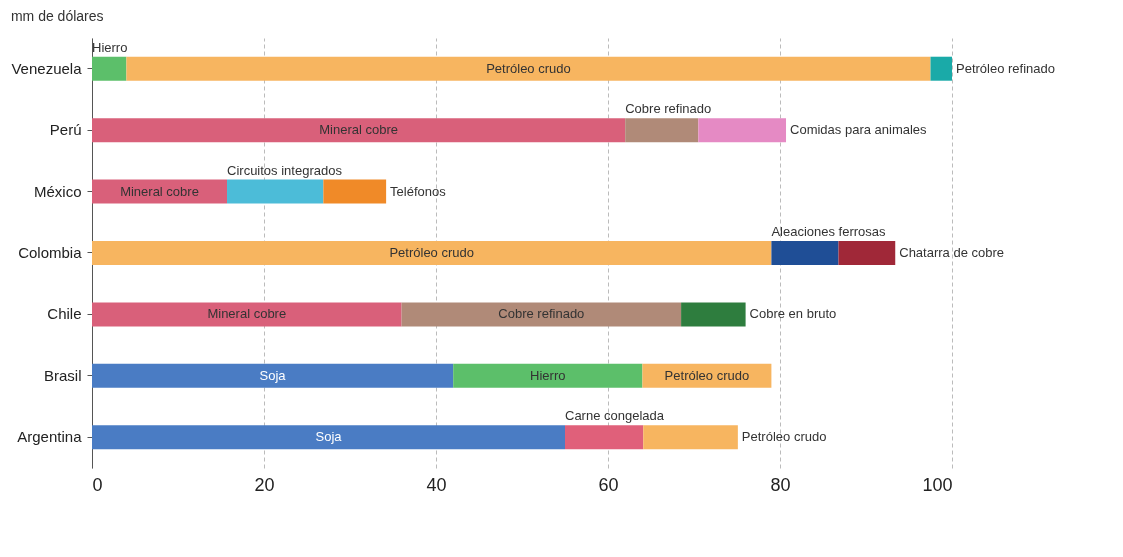 This screenshot has width=1123, height=557. What do you see at coordinates (47, 68) in the screenshot?
I see `y-tick-label: Venezuela` at bounding box center [47, 68].